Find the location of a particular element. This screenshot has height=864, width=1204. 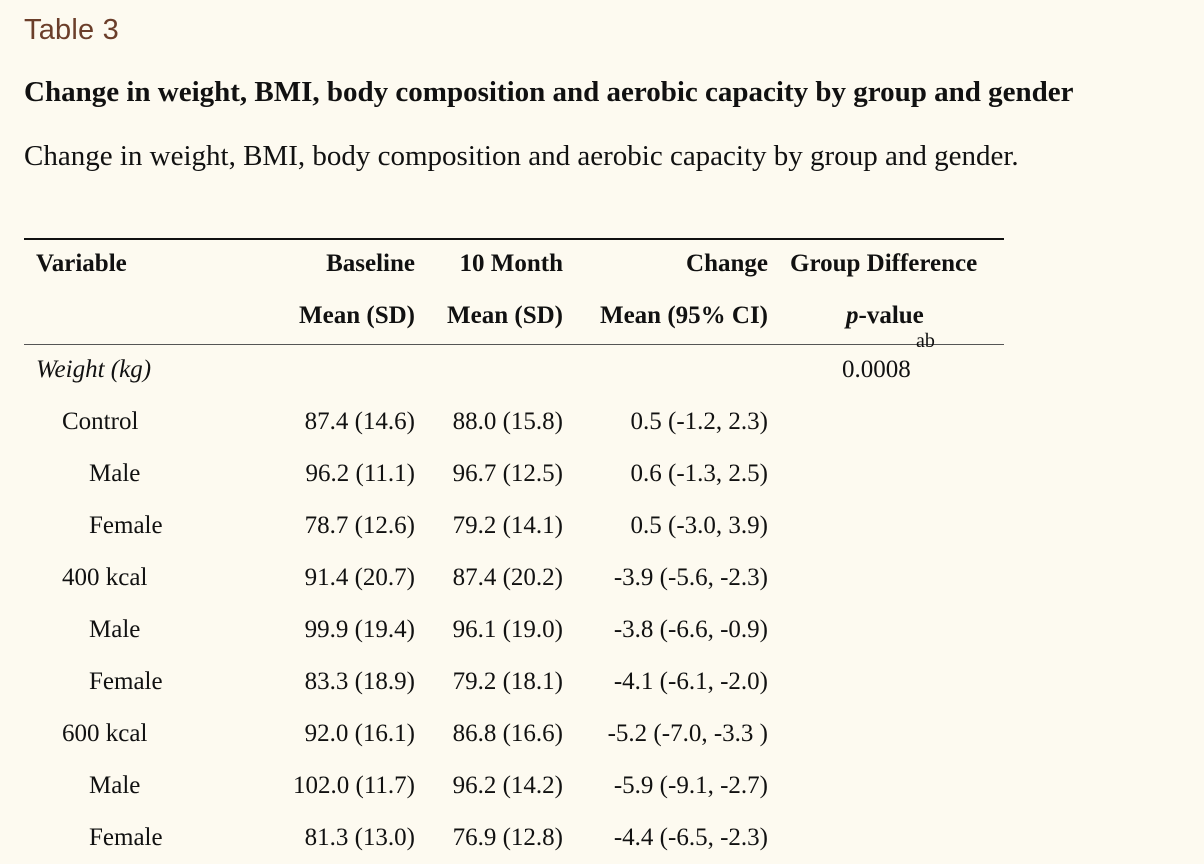

row-variable: 600 kcal is located at coordinates (105, 733).